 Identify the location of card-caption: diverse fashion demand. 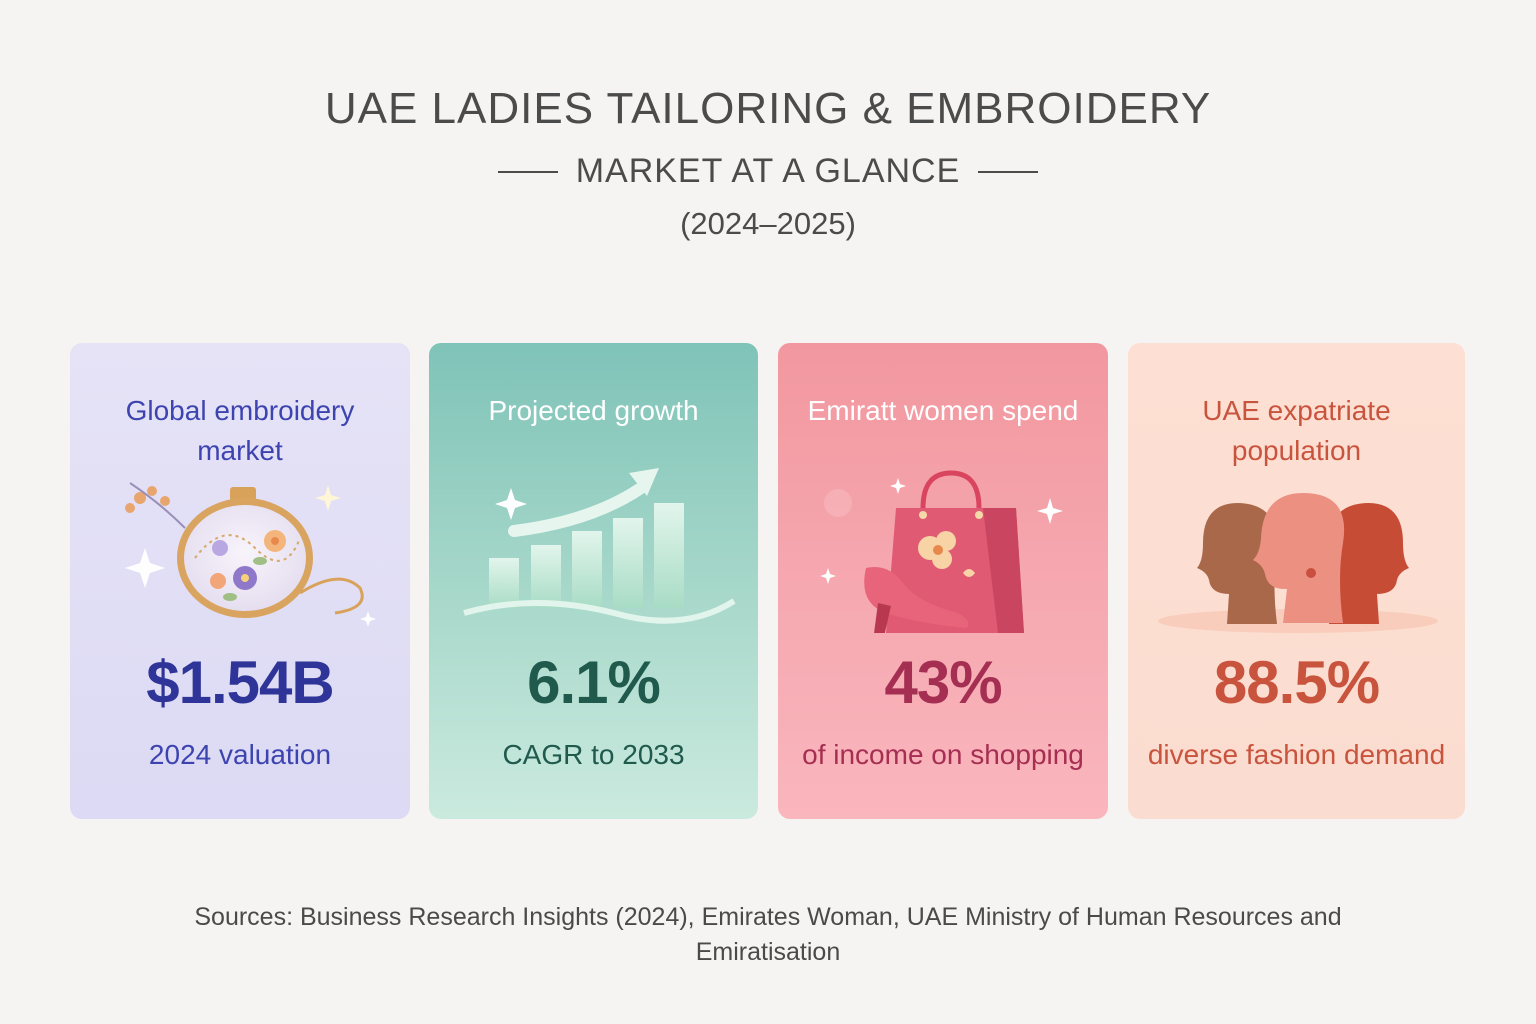
(1296, 754).